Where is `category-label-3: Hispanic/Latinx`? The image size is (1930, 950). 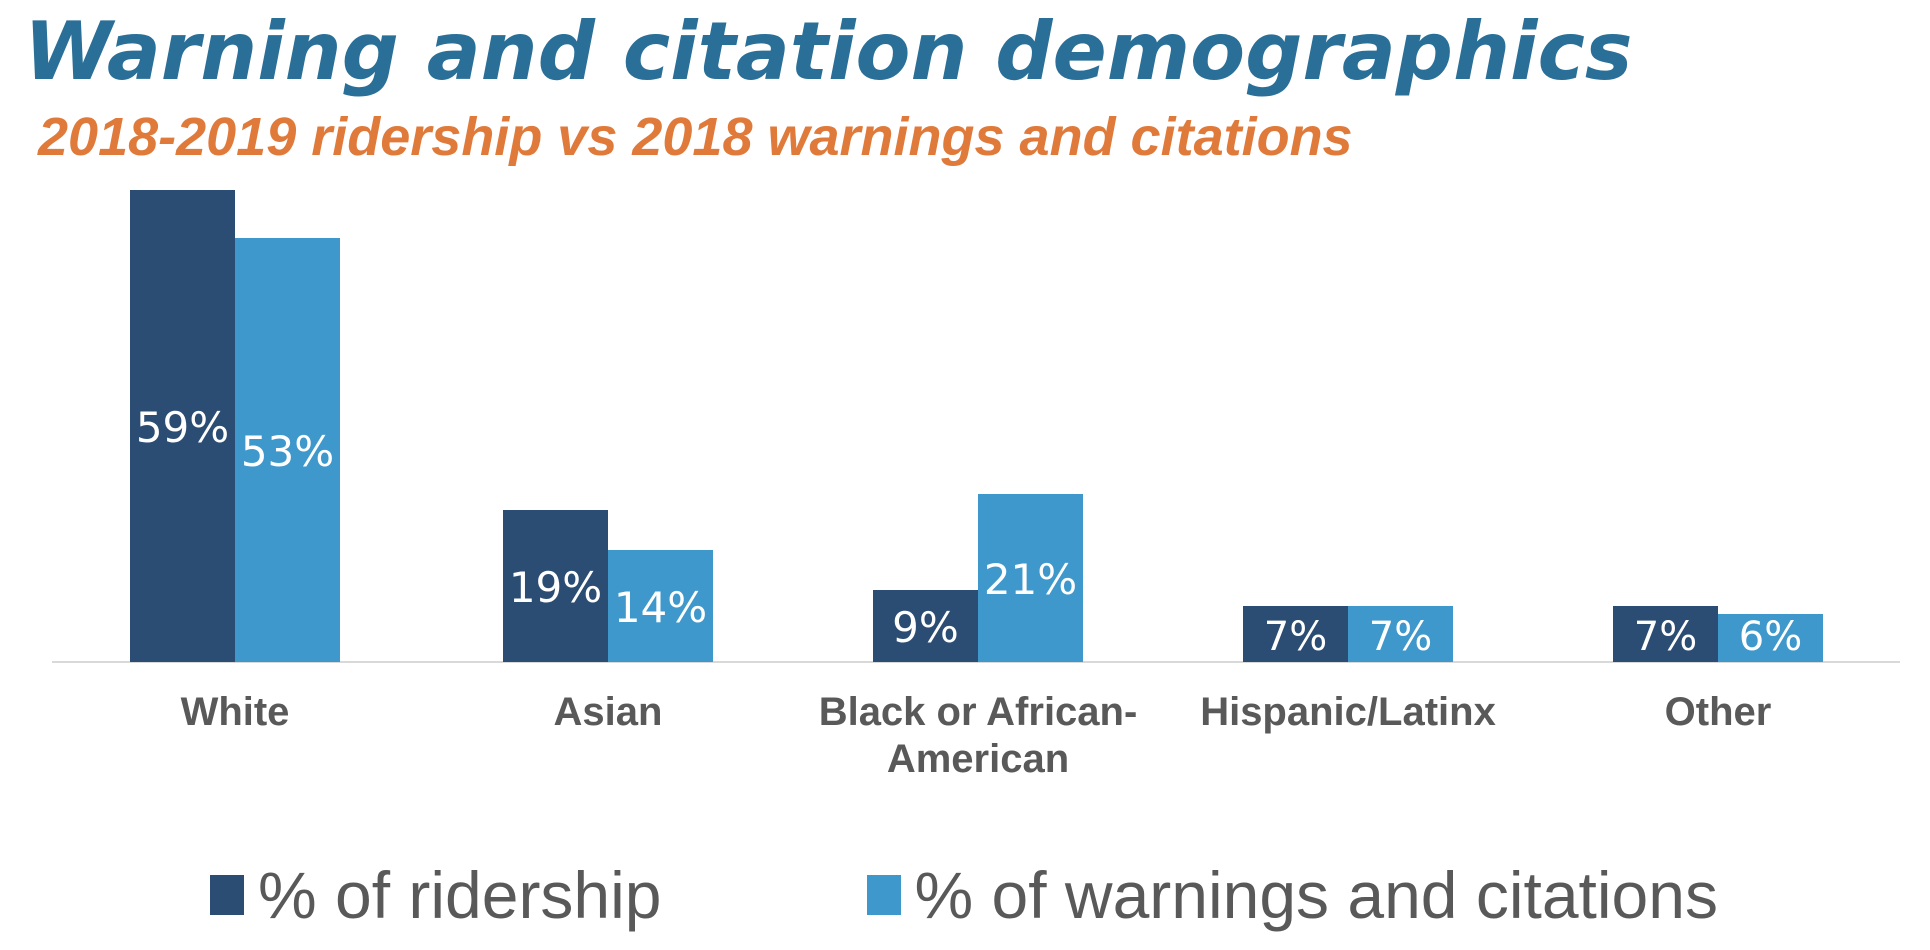
category-label-3: Hispanic/Latinx is located at coordinates (1348, 712).